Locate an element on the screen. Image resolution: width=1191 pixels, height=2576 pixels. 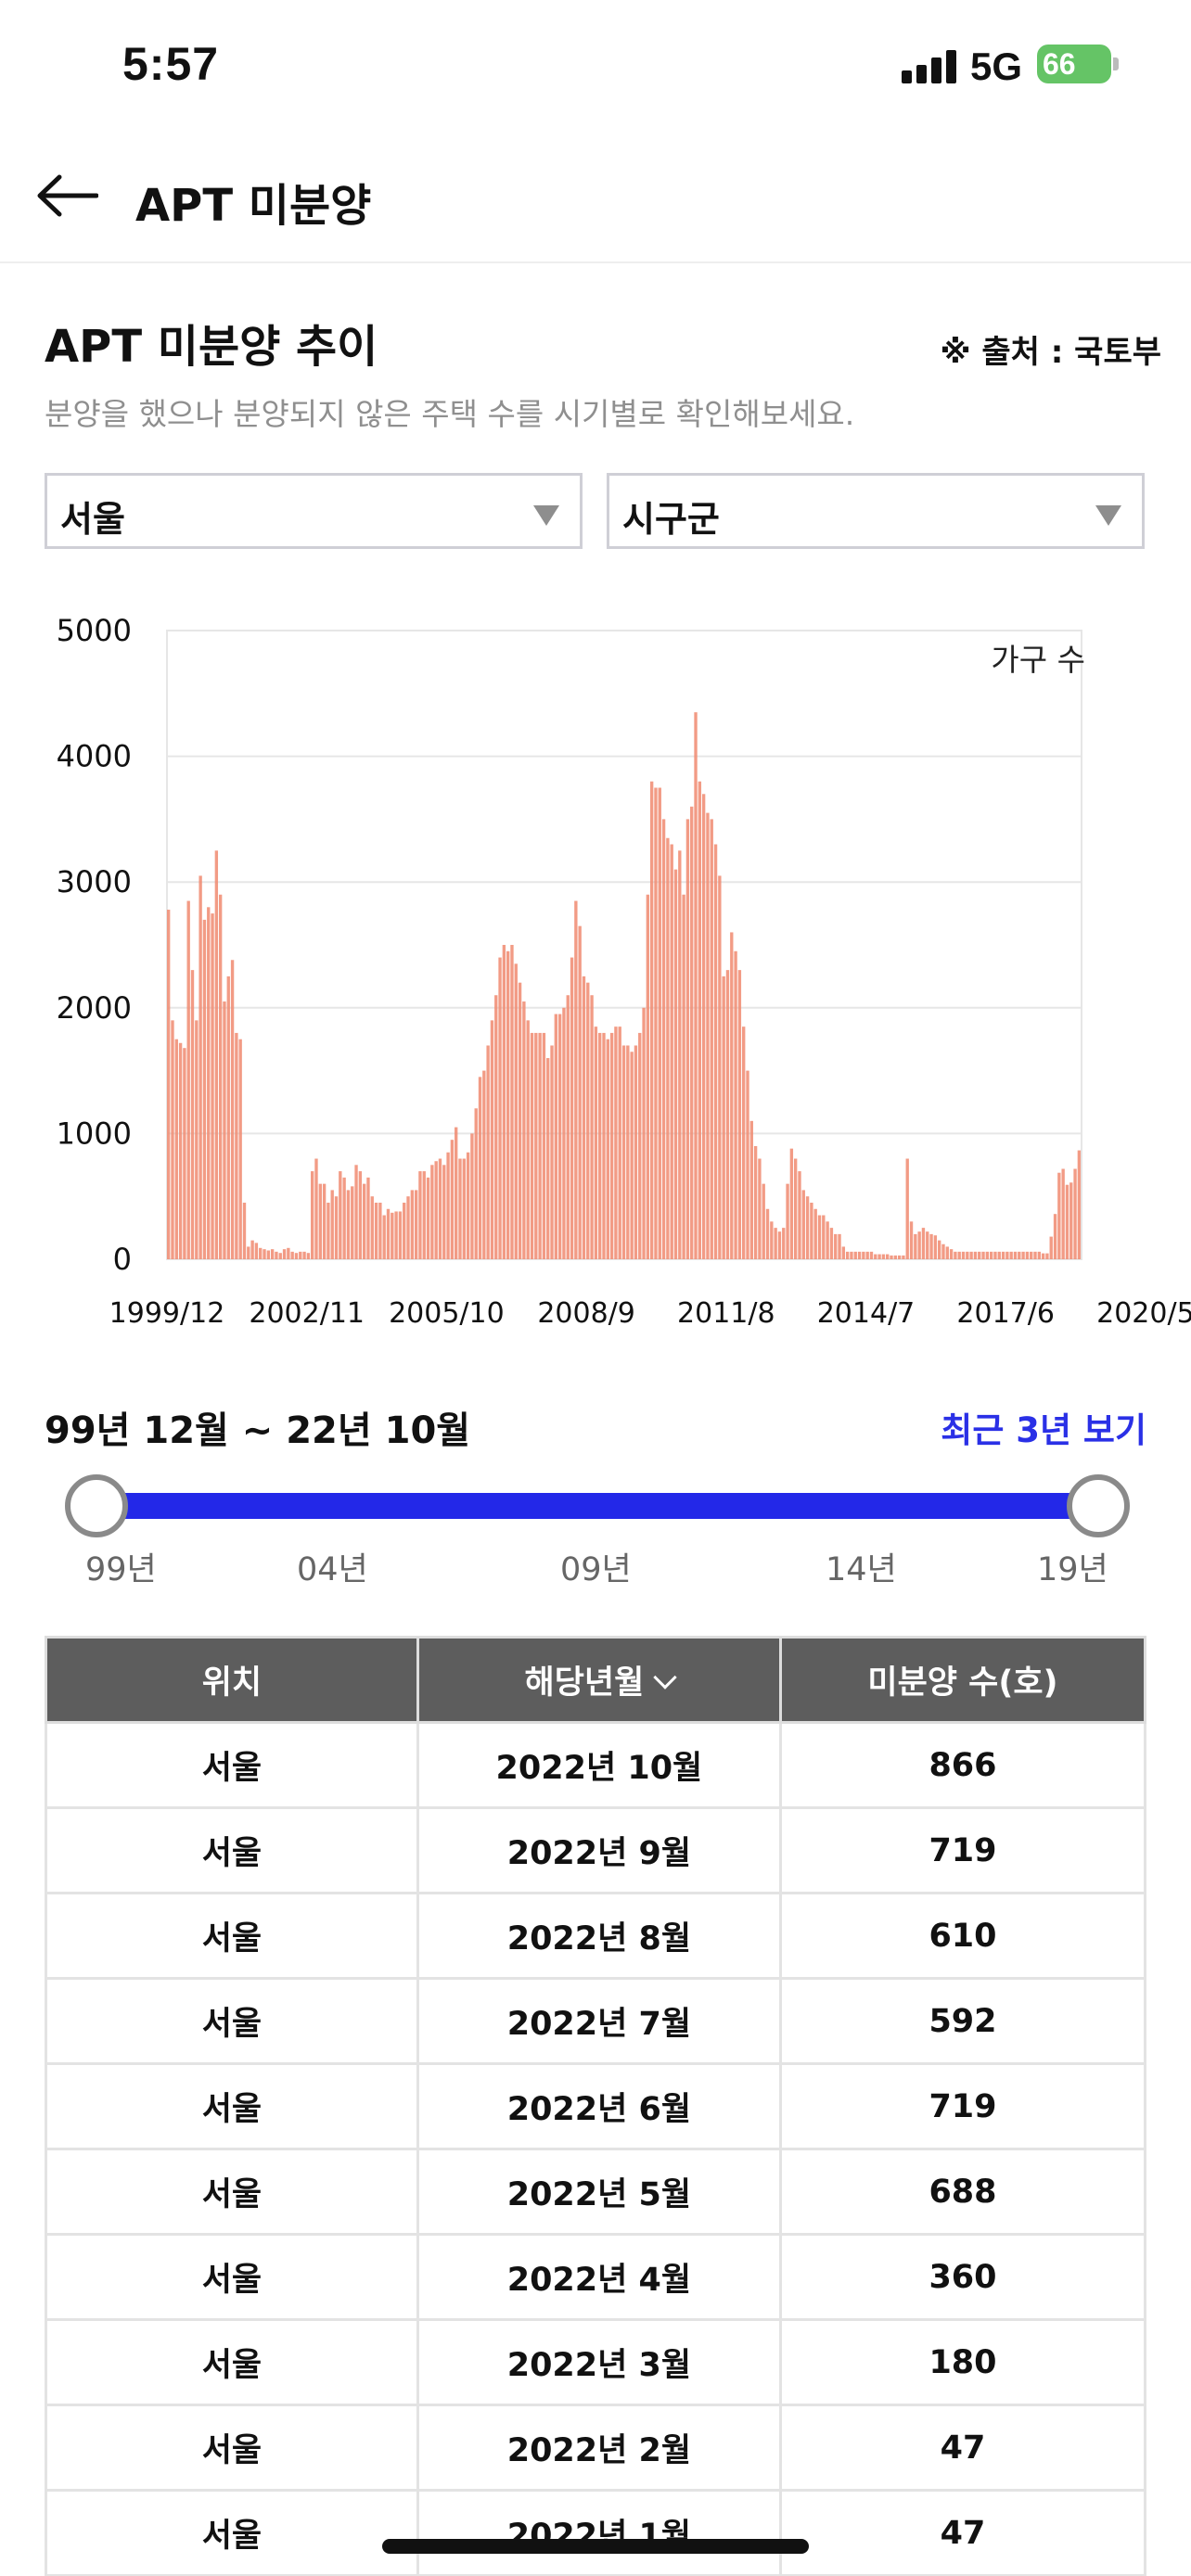
cell-count: 47 is located at coordinates (962, 2532).